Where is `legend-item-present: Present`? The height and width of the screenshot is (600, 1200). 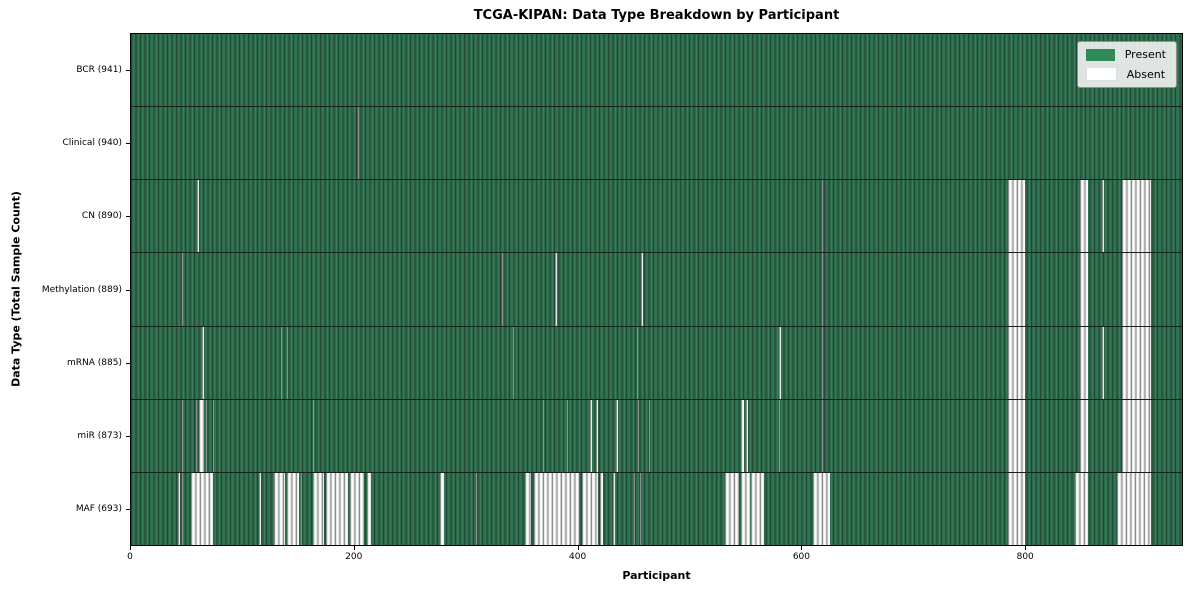
legend-item-present: Present is located at coordinates (1125, 54).